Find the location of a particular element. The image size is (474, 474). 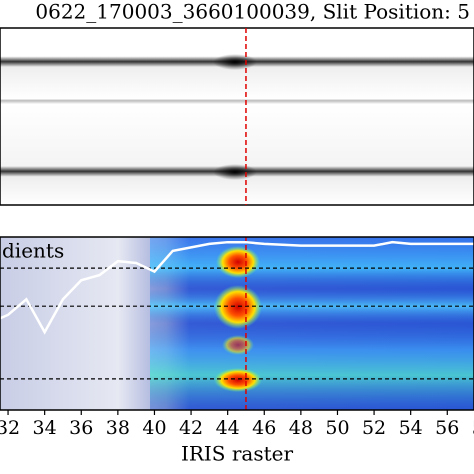

x-tick-label: 58 is located at coordinates (473, 428).